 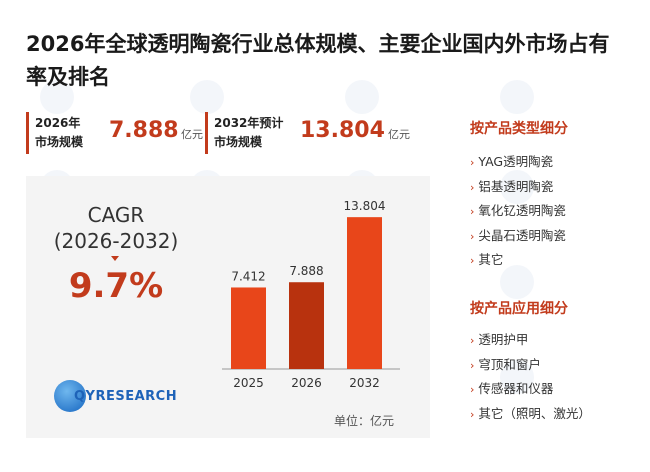 What do you see at coordinates (58, 123) in the screenshot?
I see `kpi-label-line1: 2026年` at bounding box center [58, 123].